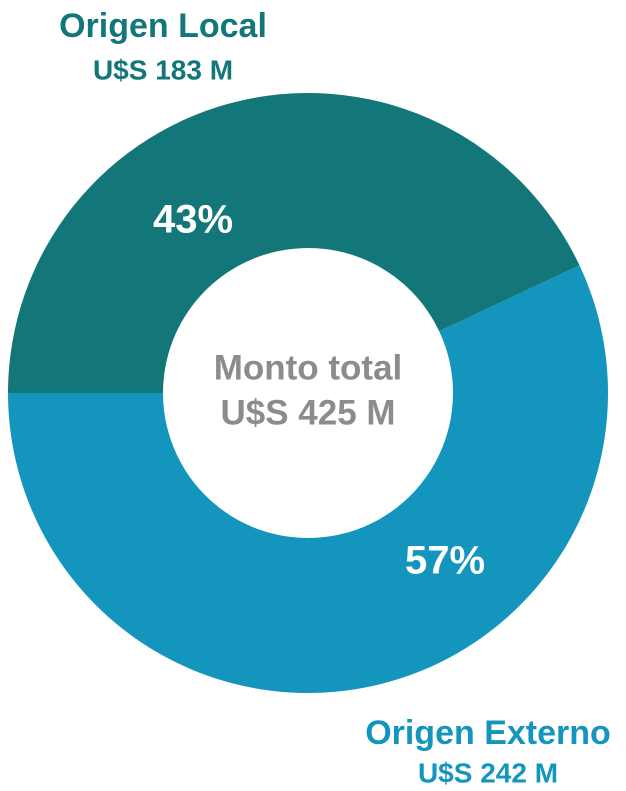  Describe the element at coordinates (488, 772) in the screenshot. I see `amount-label: U$S 242 M` at that location.